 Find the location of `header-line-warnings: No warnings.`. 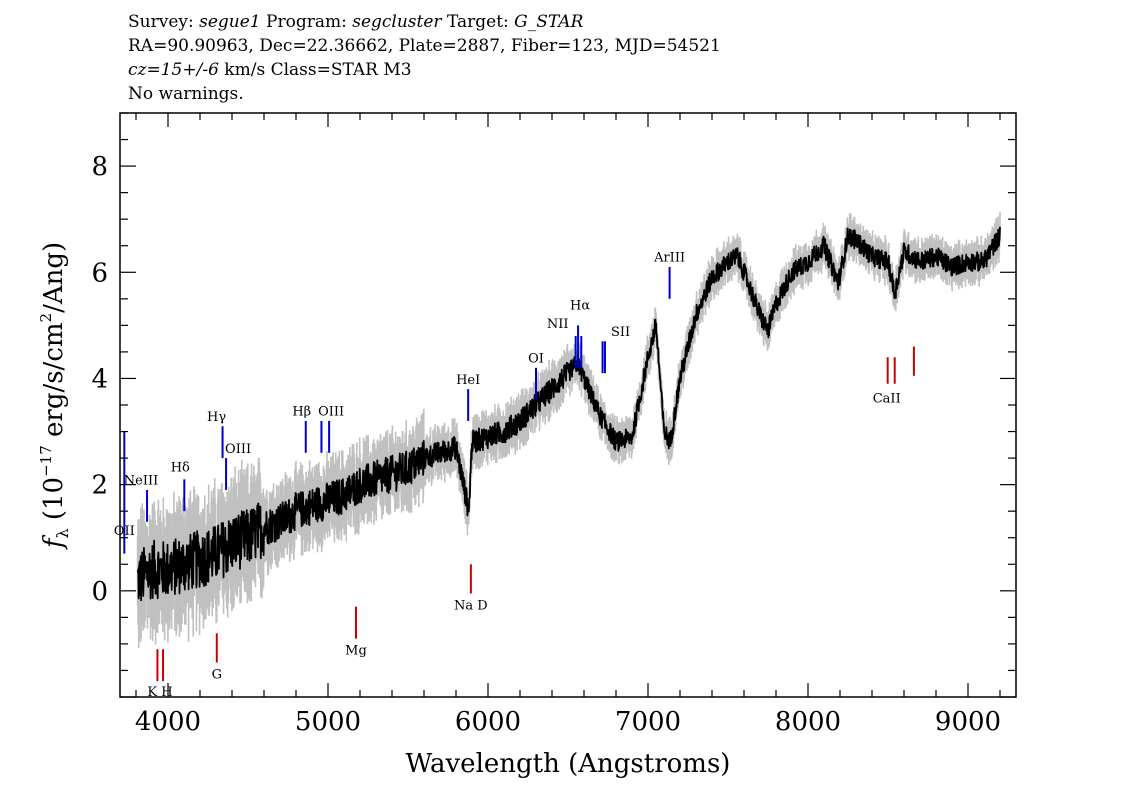

header-line-warnings: No warnings. is located at coordinates (186, 94).